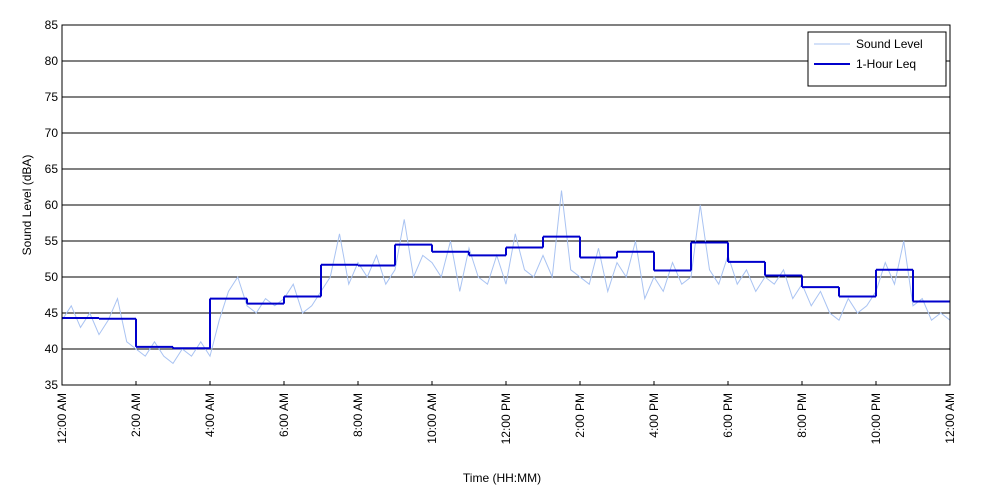 Image resolution: width=1000 pixels, height=500 pixels. I want to click on x-tick-label: 10:00 AM, so click(432, 418).